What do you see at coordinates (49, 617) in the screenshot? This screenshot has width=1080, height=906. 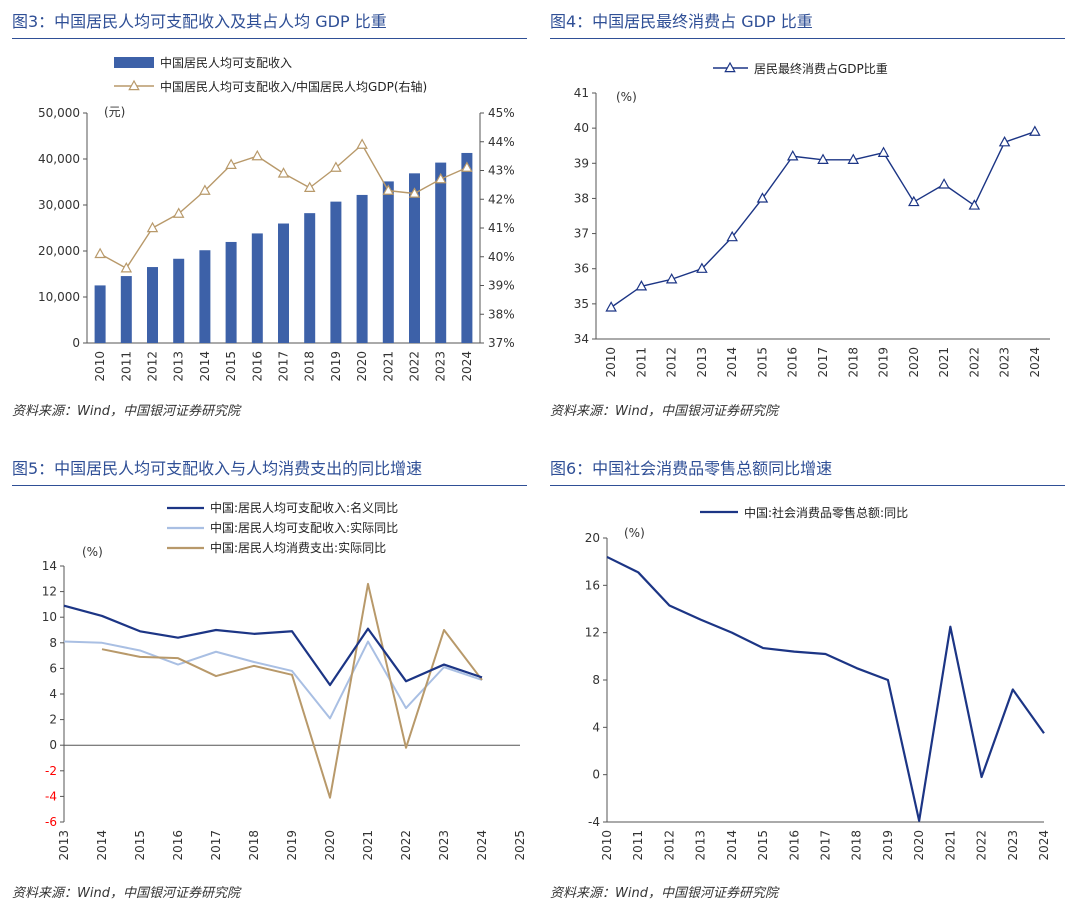 I see `fig5-ytick-label: 10` at bounding box center [49, 617].